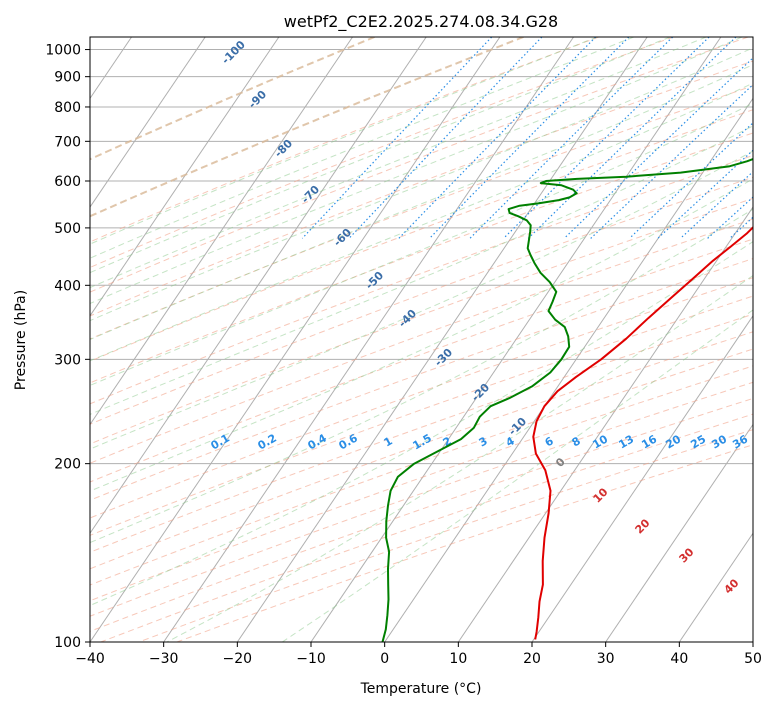 The image size is (775, 708). What do you see at coordinates (67, 347) in the screenshot?
I see `y-axis: 100 200 300 400 500 600 700 800 900 1000` at bounding box center [67, 347].